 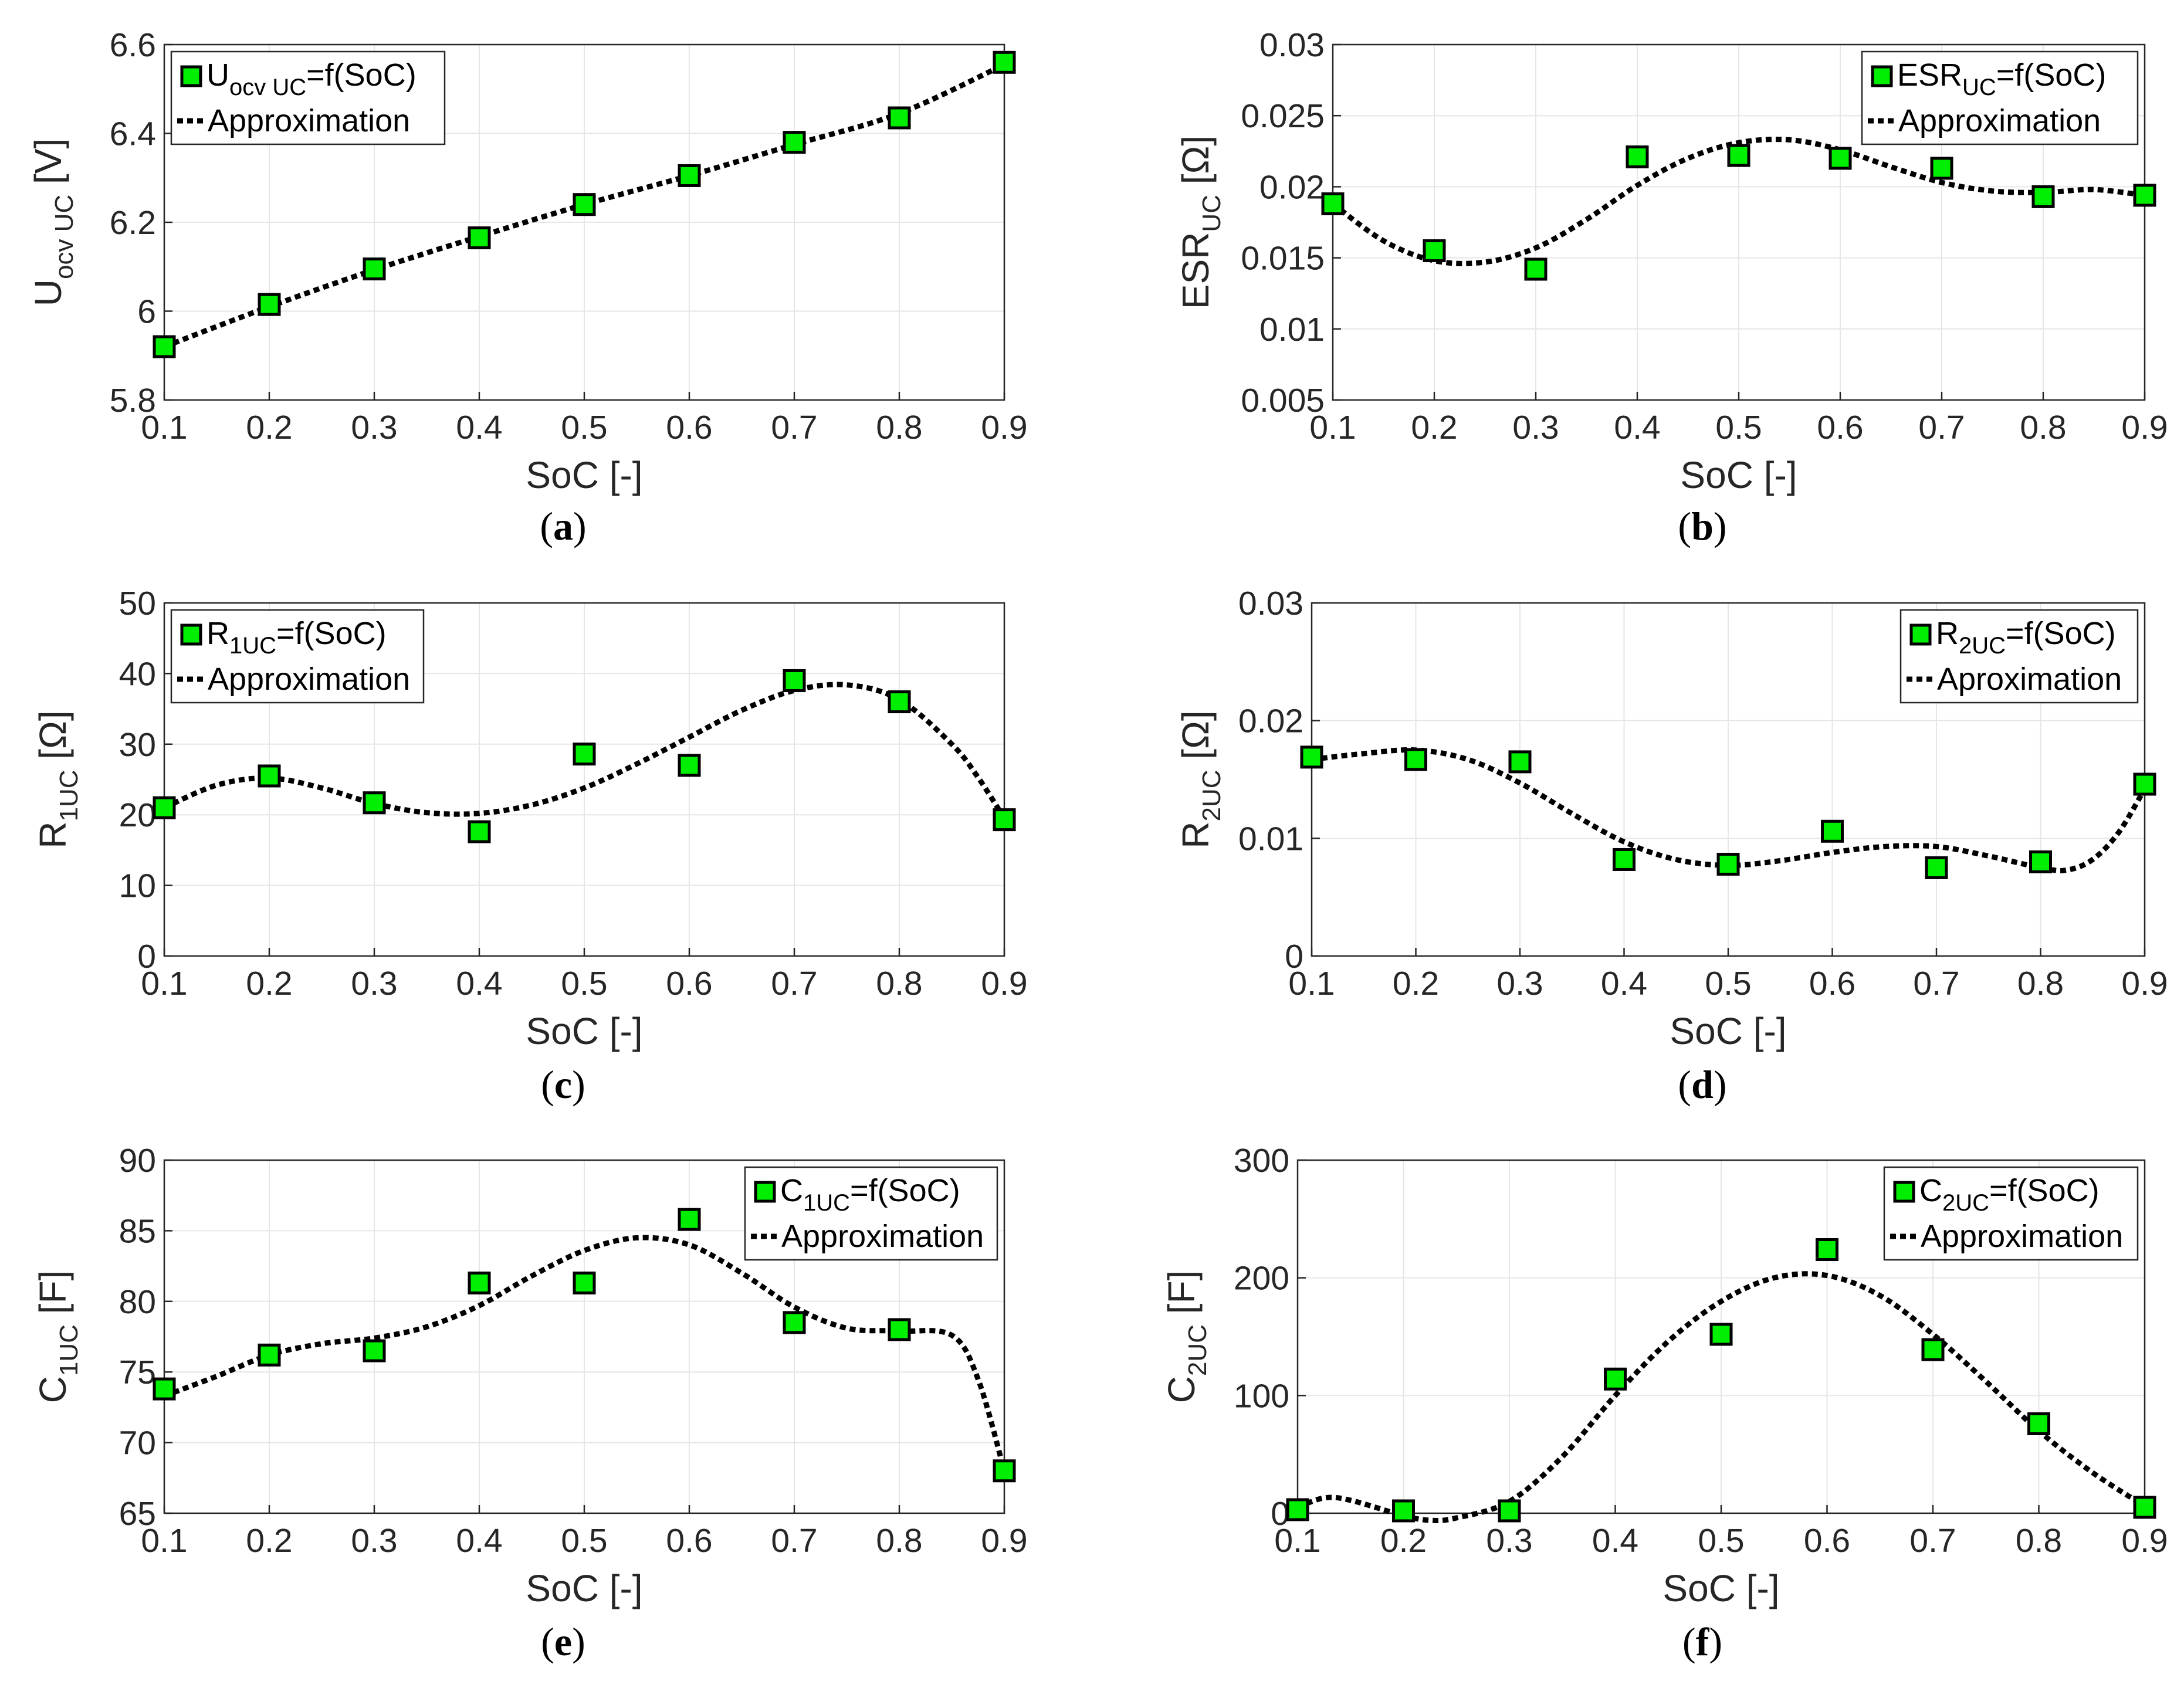 I want to click on axes-frame, so click(x=584, y=779).